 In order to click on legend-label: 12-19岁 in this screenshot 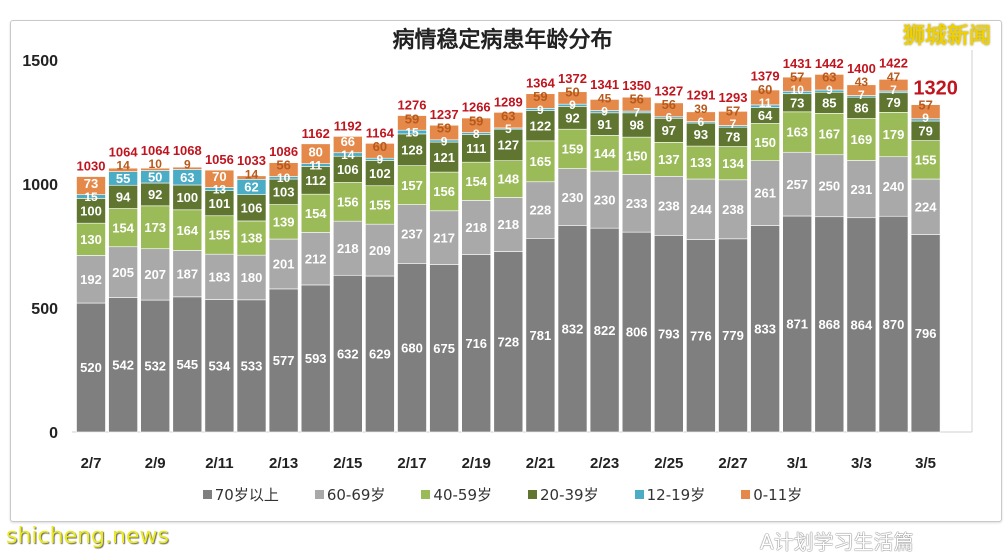, I will do `click(676, 495)`.